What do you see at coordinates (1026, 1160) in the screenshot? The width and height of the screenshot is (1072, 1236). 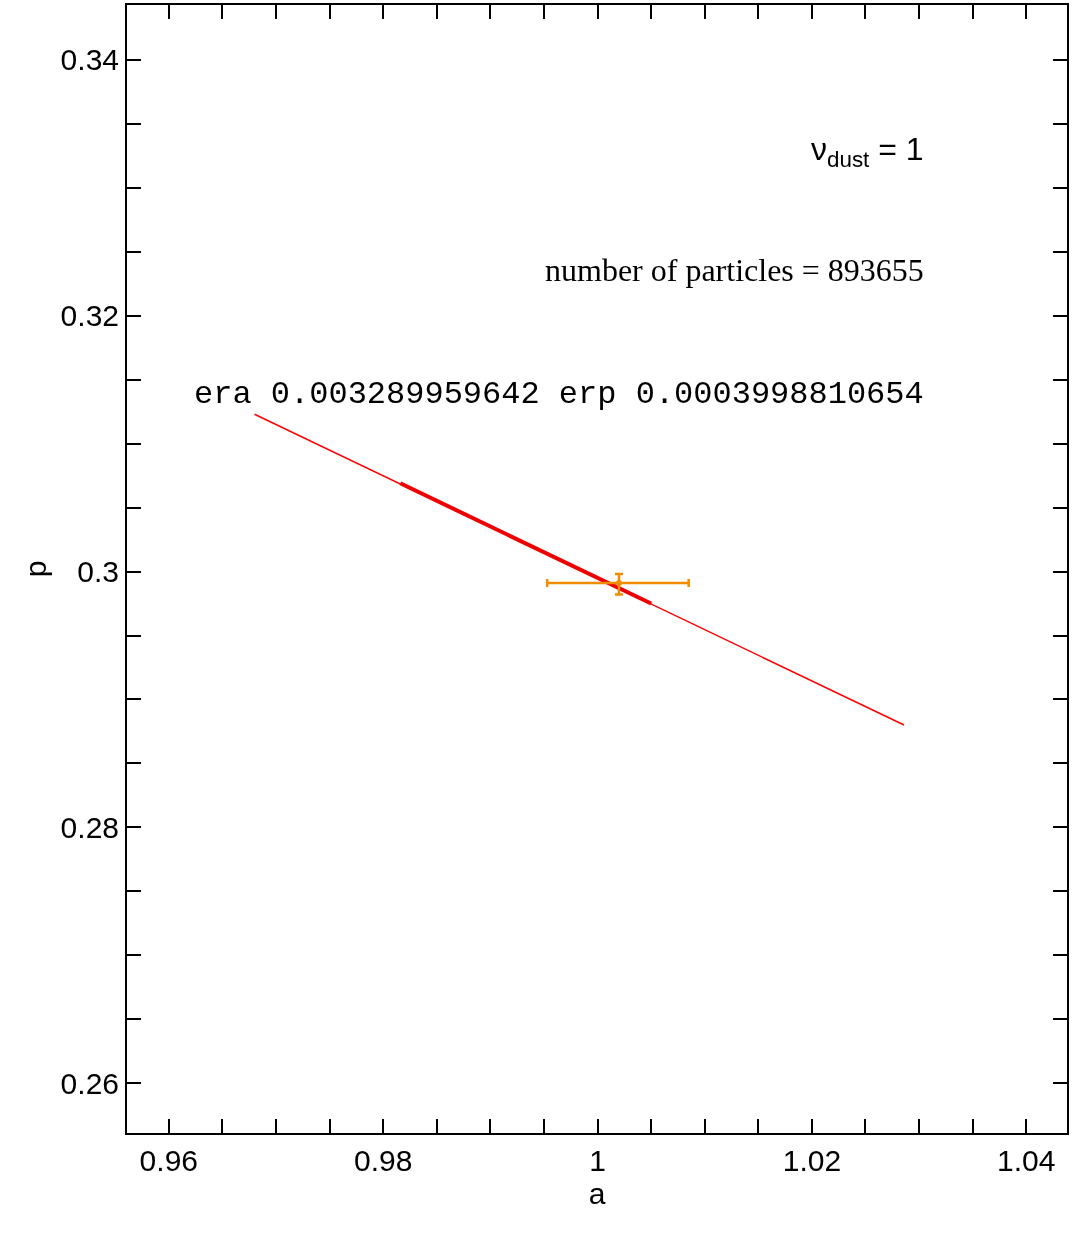 I see `x-tick-label: 1.04` at bounding box center [1026, 1160].